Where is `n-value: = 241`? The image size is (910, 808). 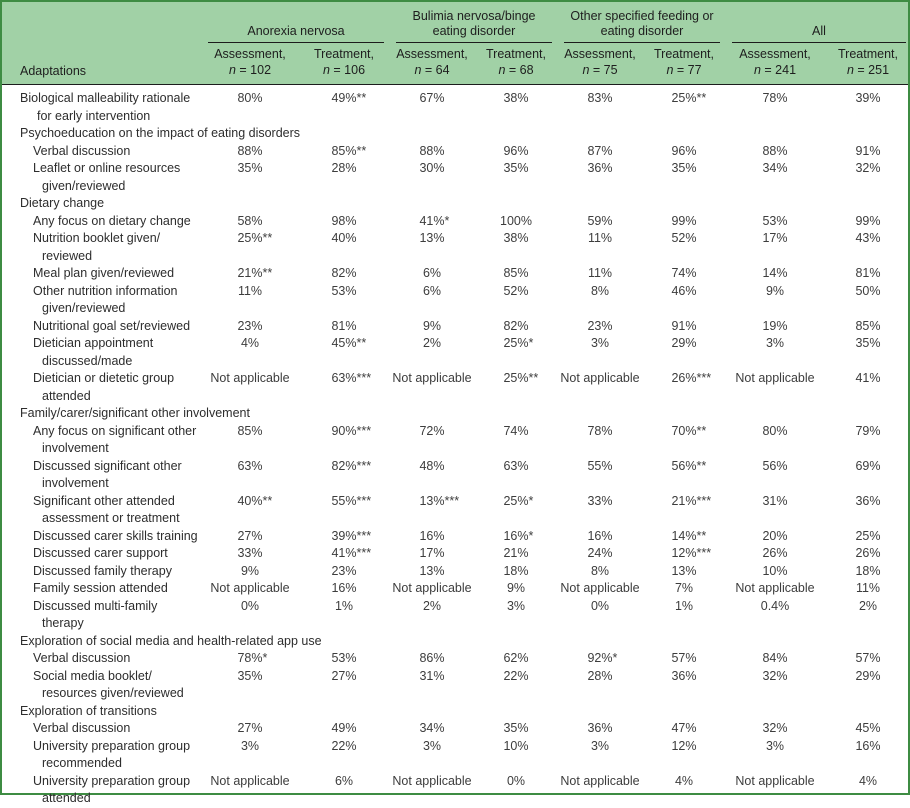
n-value: = 241 is located at coordinates (778, 69).